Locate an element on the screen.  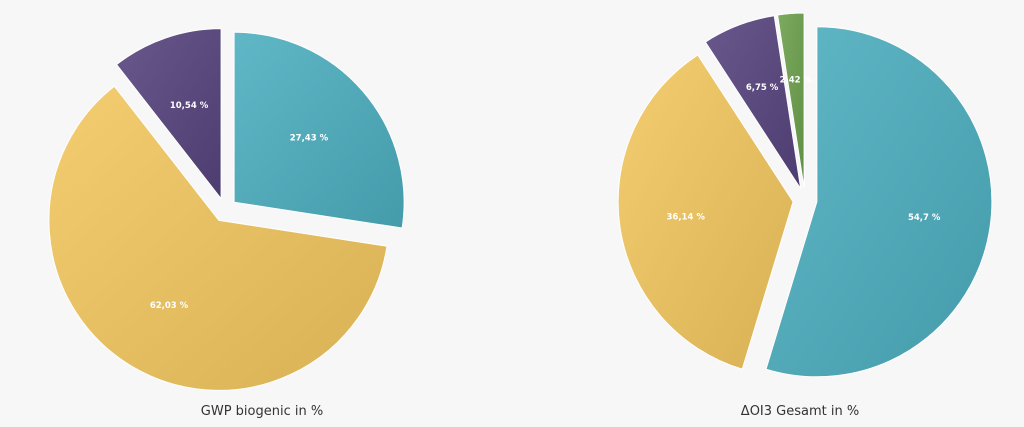
slice-label-0-2: 10,54 % is located at coordinates (189, 106).